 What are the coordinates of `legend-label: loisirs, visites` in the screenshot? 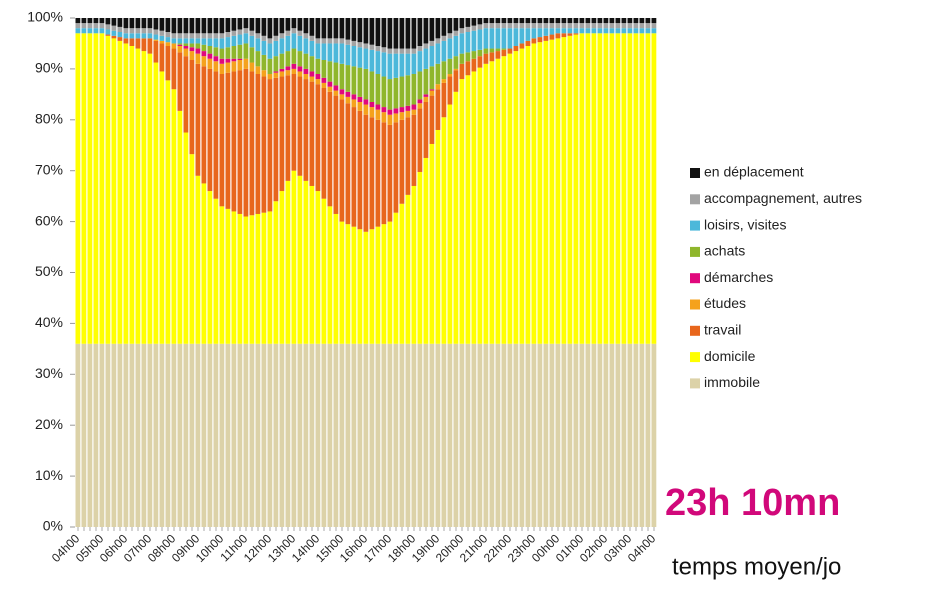 It's located at (745, 224).